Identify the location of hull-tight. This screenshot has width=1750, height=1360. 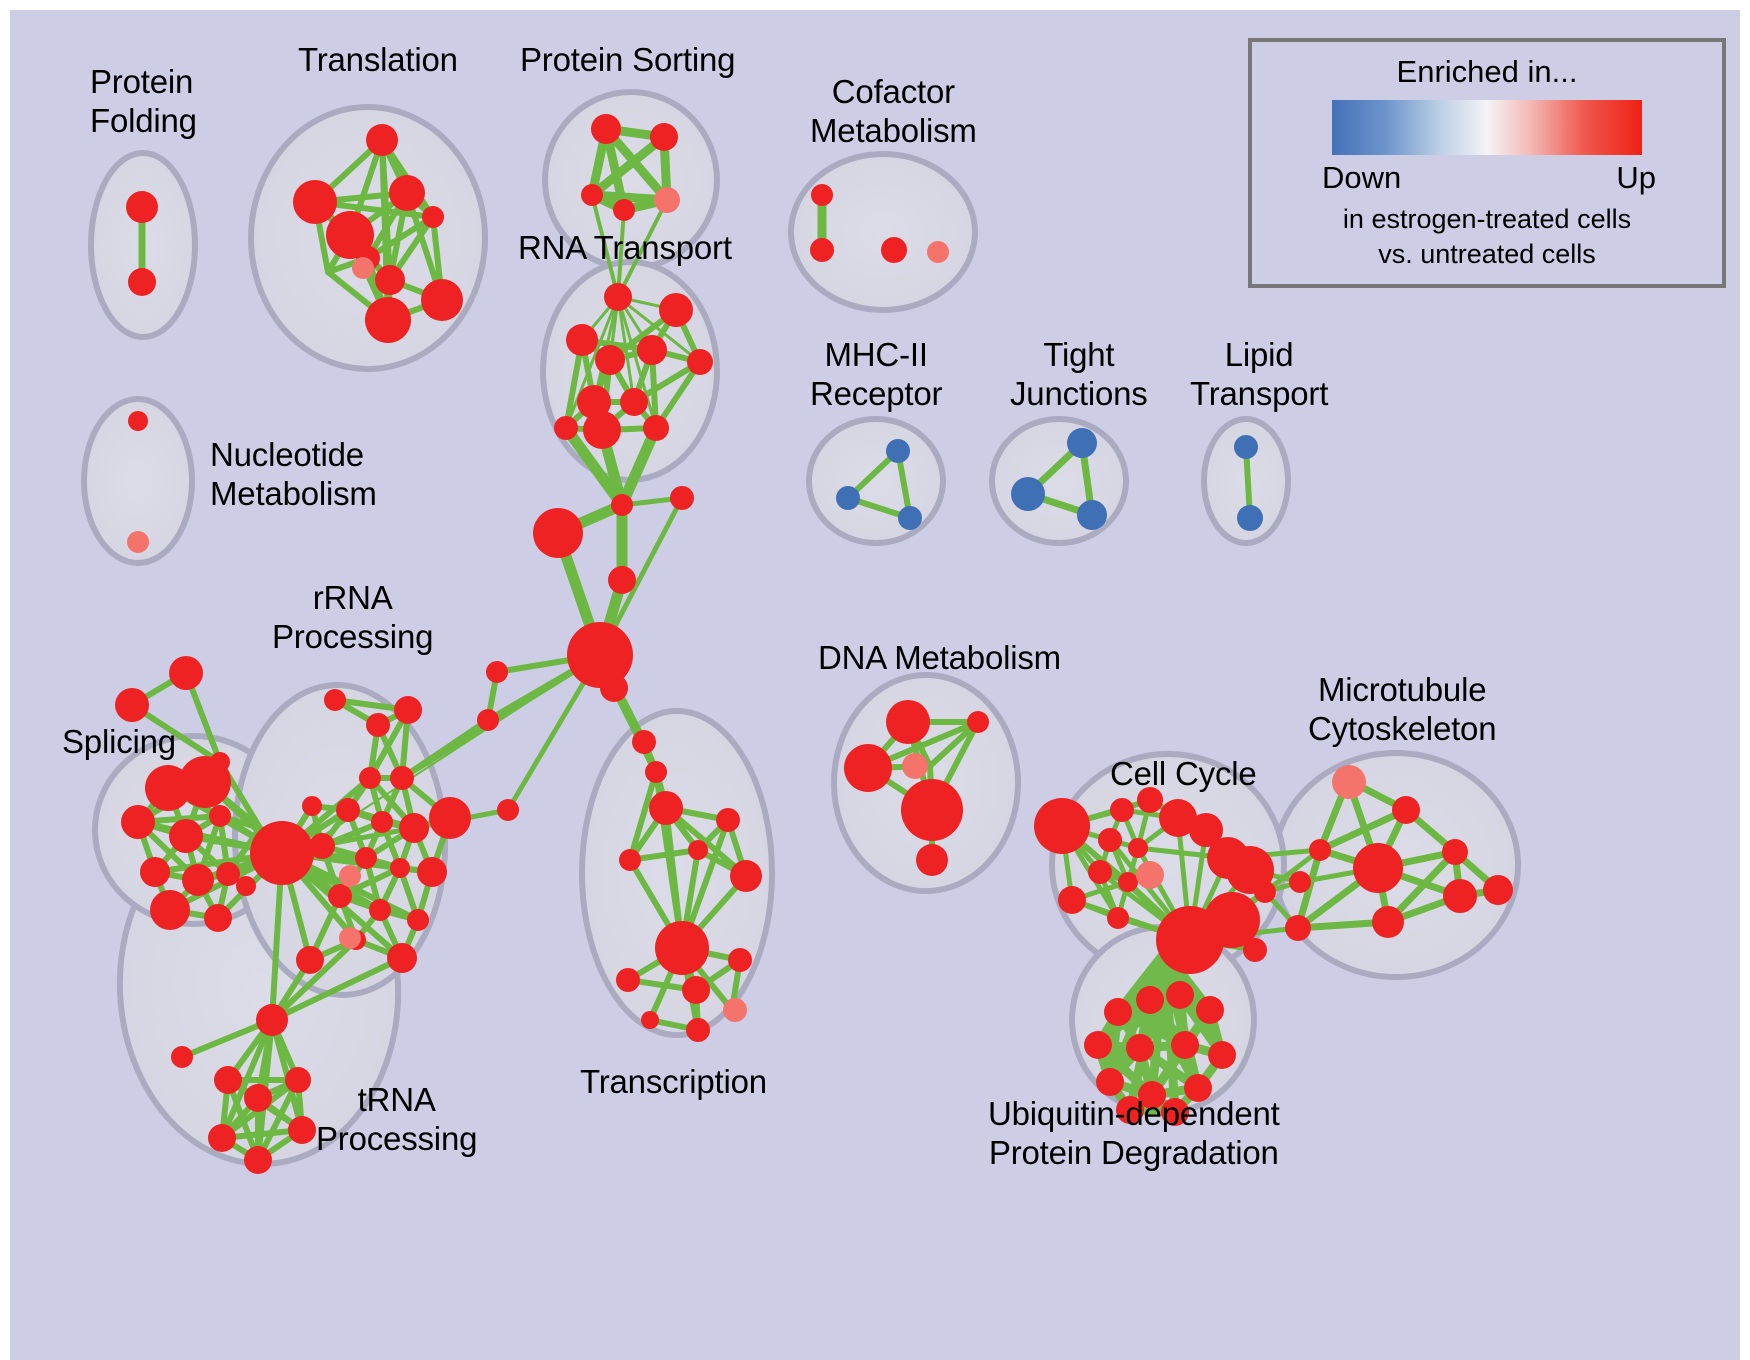
(1059, 481).